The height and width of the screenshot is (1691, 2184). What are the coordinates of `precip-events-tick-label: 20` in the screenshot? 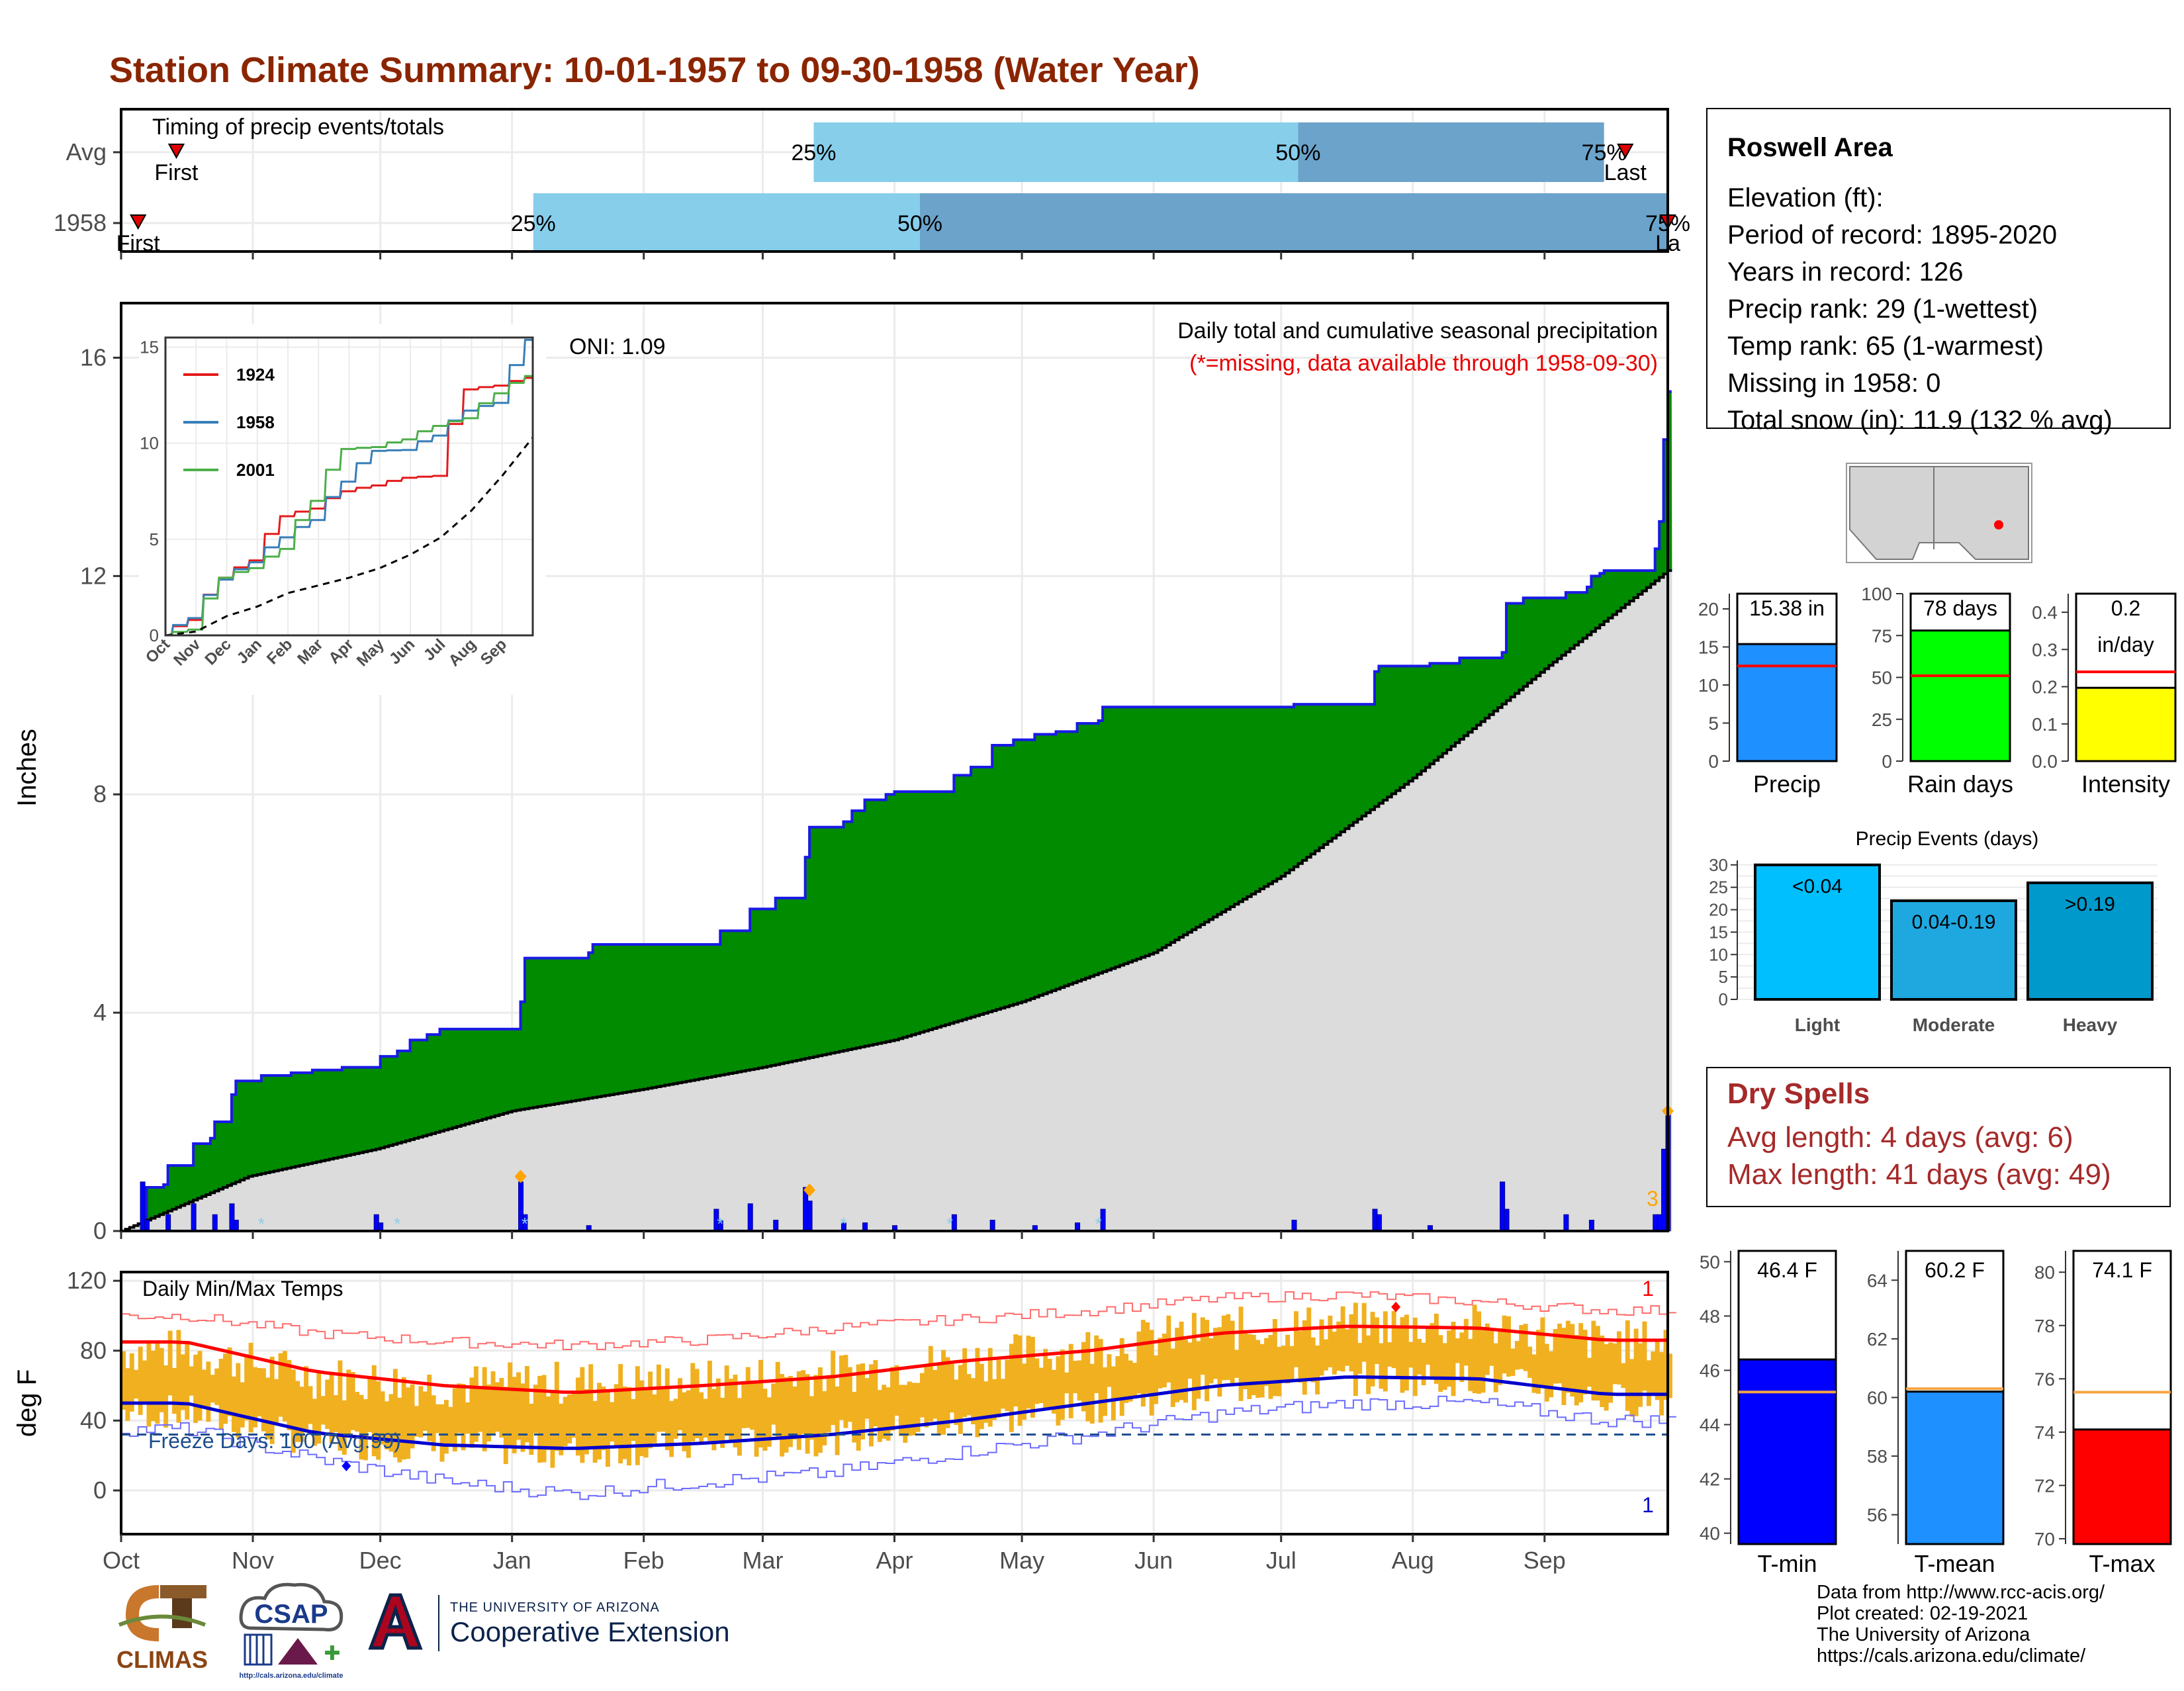 It's located at (1718, 910).